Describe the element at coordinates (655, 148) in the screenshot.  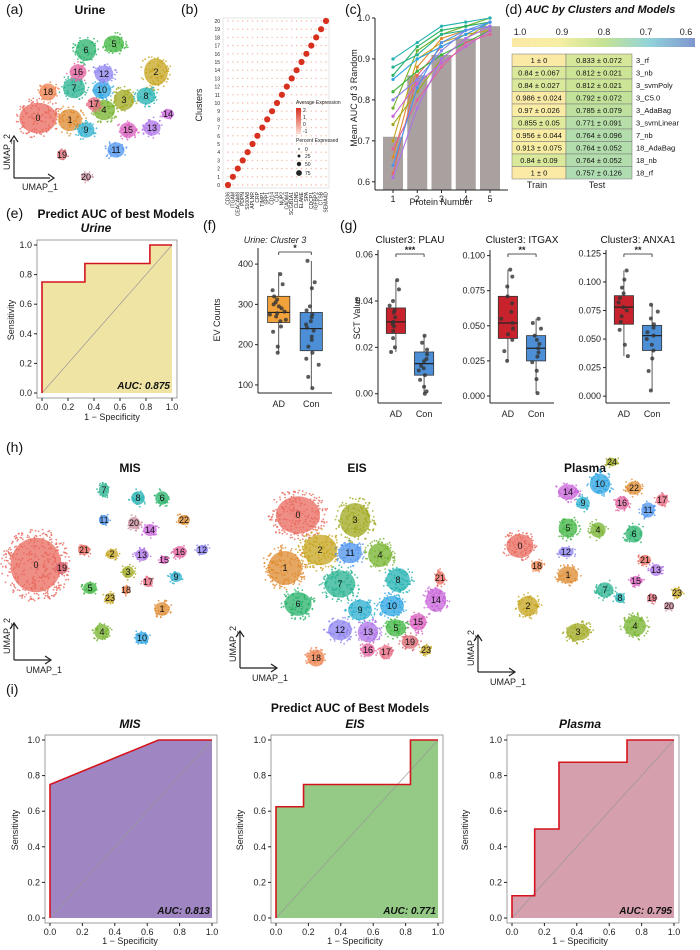
I see `auc-model-name: 18_AdaBag` at that location.